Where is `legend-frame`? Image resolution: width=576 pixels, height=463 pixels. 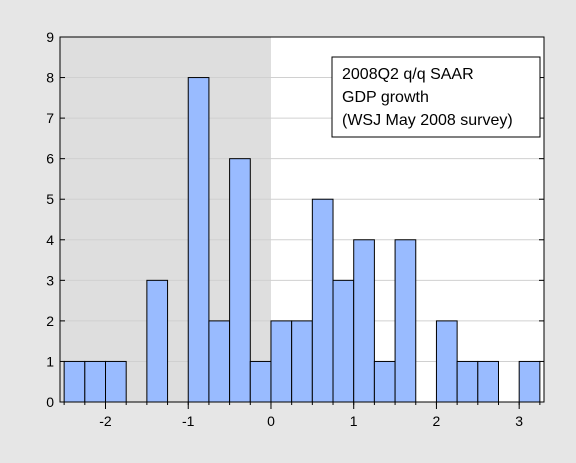
legend-frame is located at coordinates (436, 97).